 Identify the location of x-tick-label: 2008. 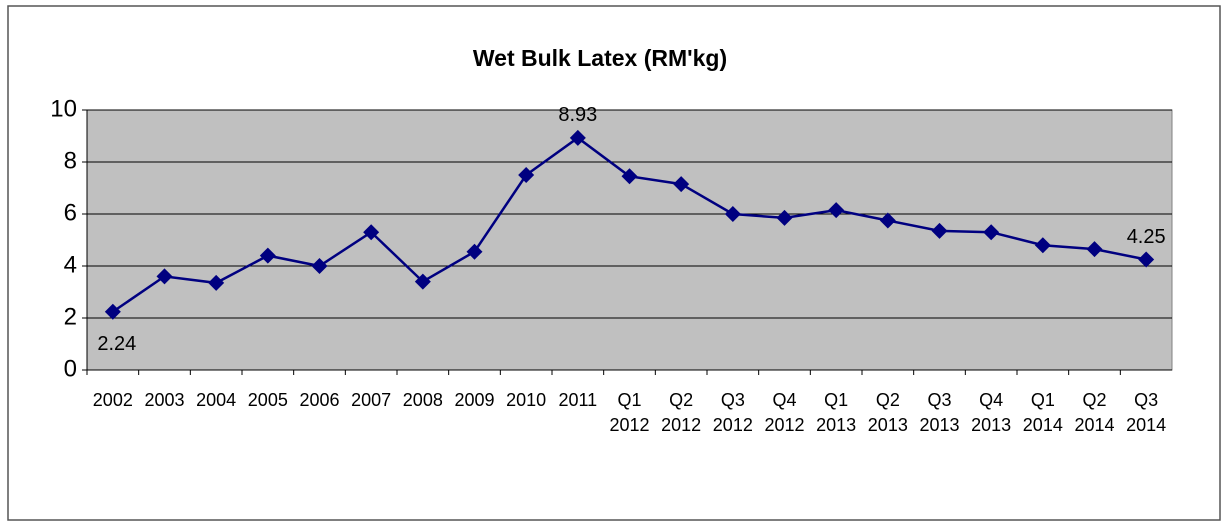
(422, 400).